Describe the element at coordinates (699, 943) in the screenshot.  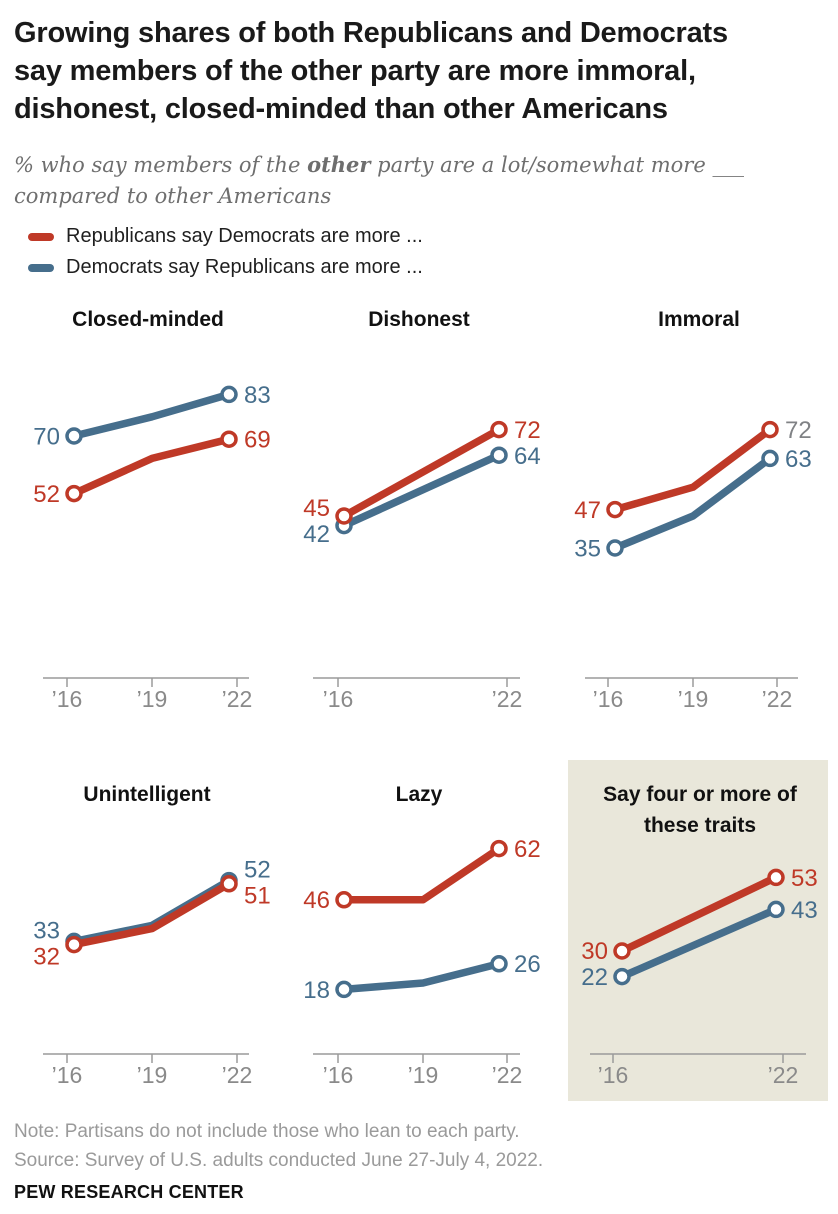
I see `line-four-or-more-democrat` at that location.